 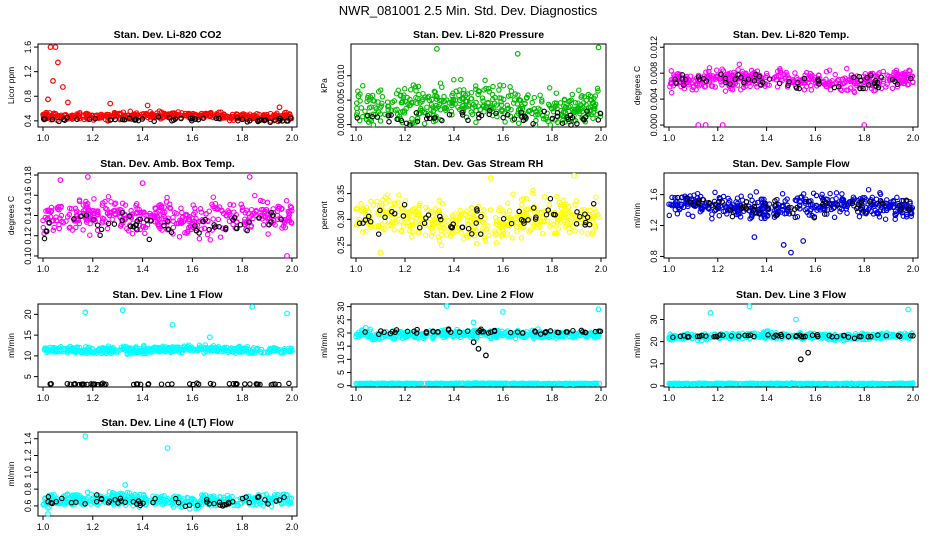 What do you see at coordinates (28, 175) in the screenshot?
I see `y-tick-label: 0.18` at bounding box center [28, 175].